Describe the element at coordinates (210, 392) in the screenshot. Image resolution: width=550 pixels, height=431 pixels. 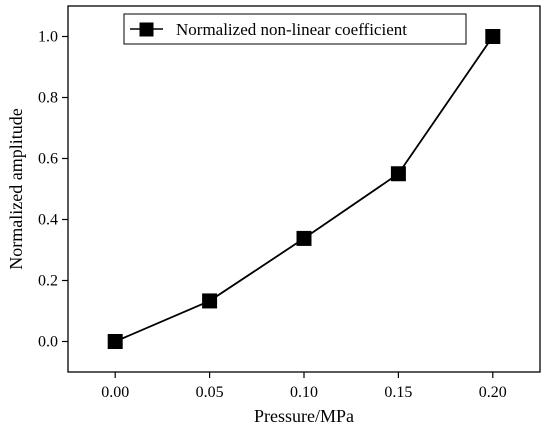
I see `x-tick-label: 0.05` at that location.